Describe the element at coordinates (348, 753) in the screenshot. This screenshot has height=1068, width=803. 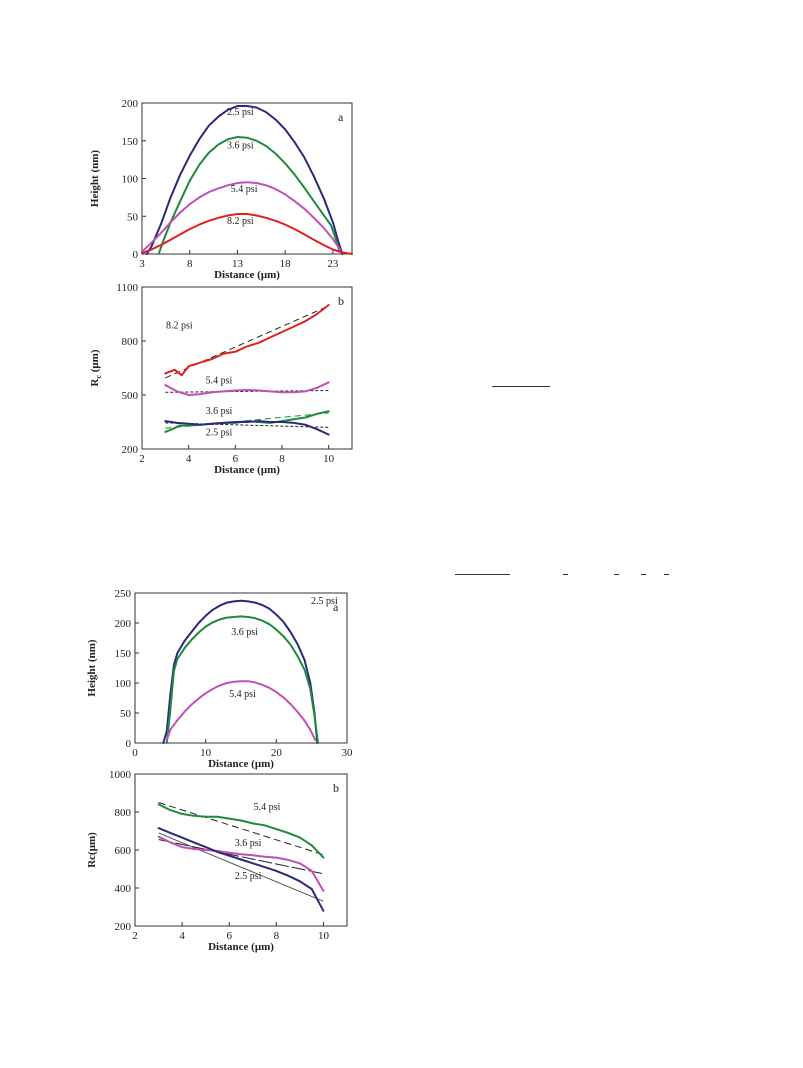
I see `x-tick-label: 30` at that location.